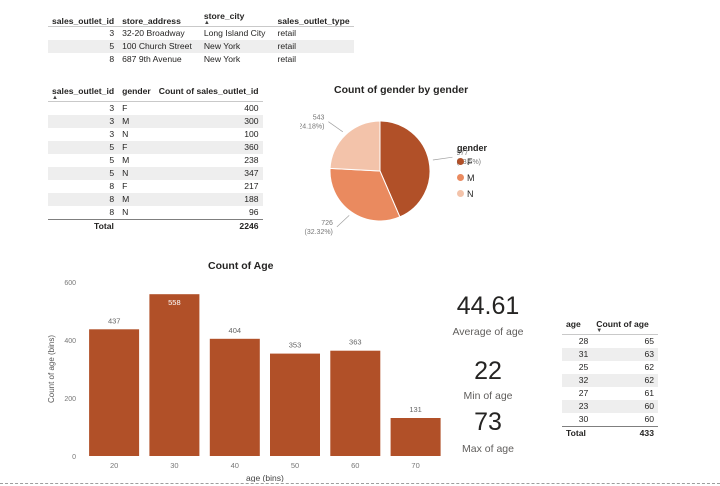  Describe the element at coordinates (405, 169) in the screenshot. I see `pie-slice-f` at that location.